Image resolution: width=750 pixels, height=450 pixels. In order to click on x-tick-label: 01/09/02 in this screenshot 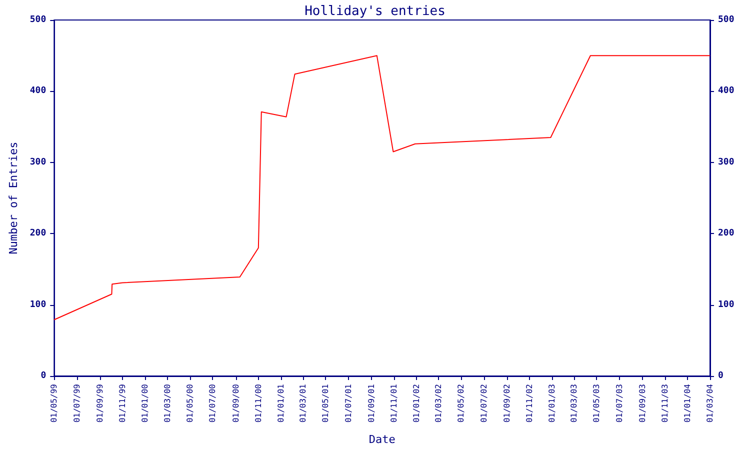, I will do `click(507, 403)`.